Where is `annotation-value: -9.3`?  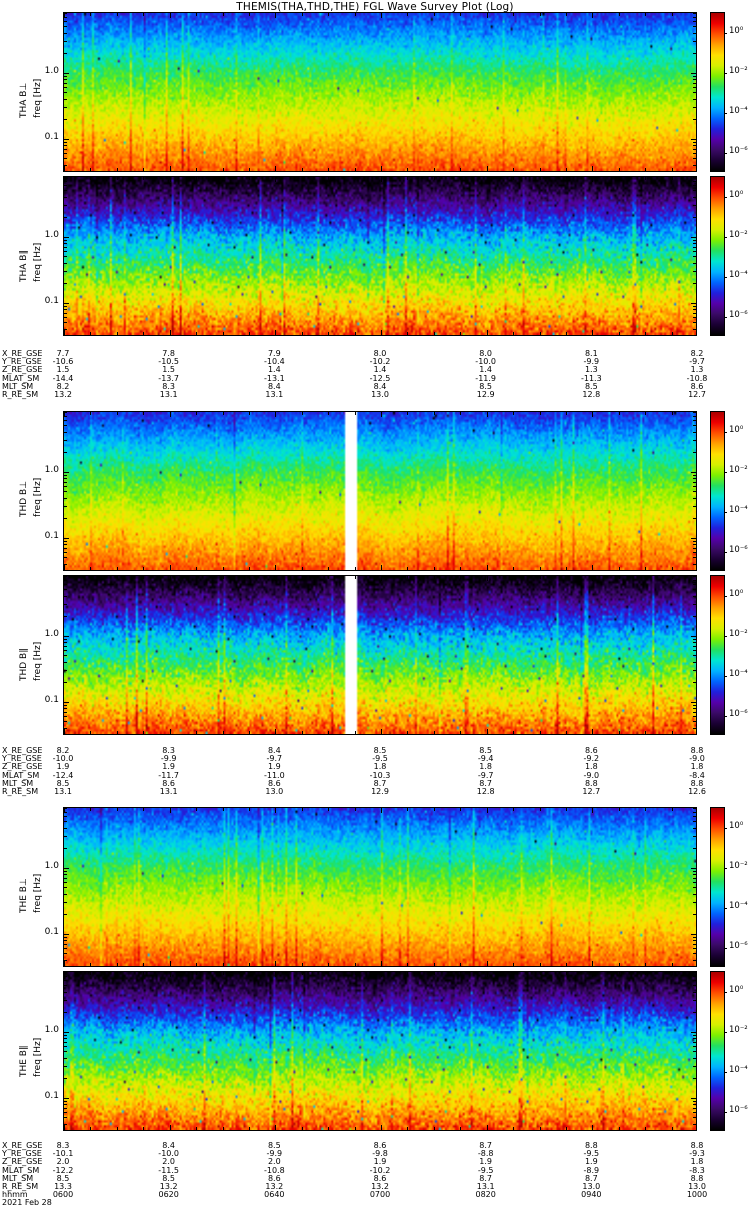
annotation-value: -9.3 is located at coordinates (697, 1154).